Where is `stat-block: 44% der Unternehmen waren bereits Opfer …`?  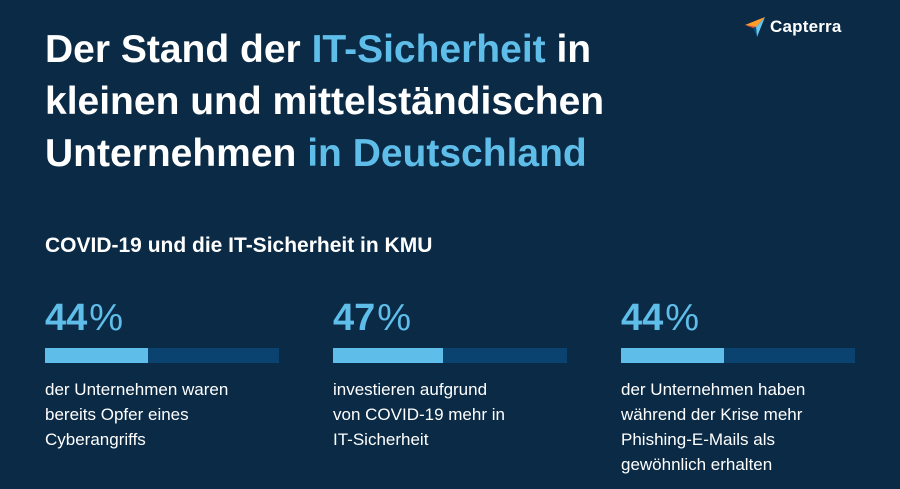 stat-block: 44% der Unternehmen waren bereits Opfer … is located at coordinates (162, 374).